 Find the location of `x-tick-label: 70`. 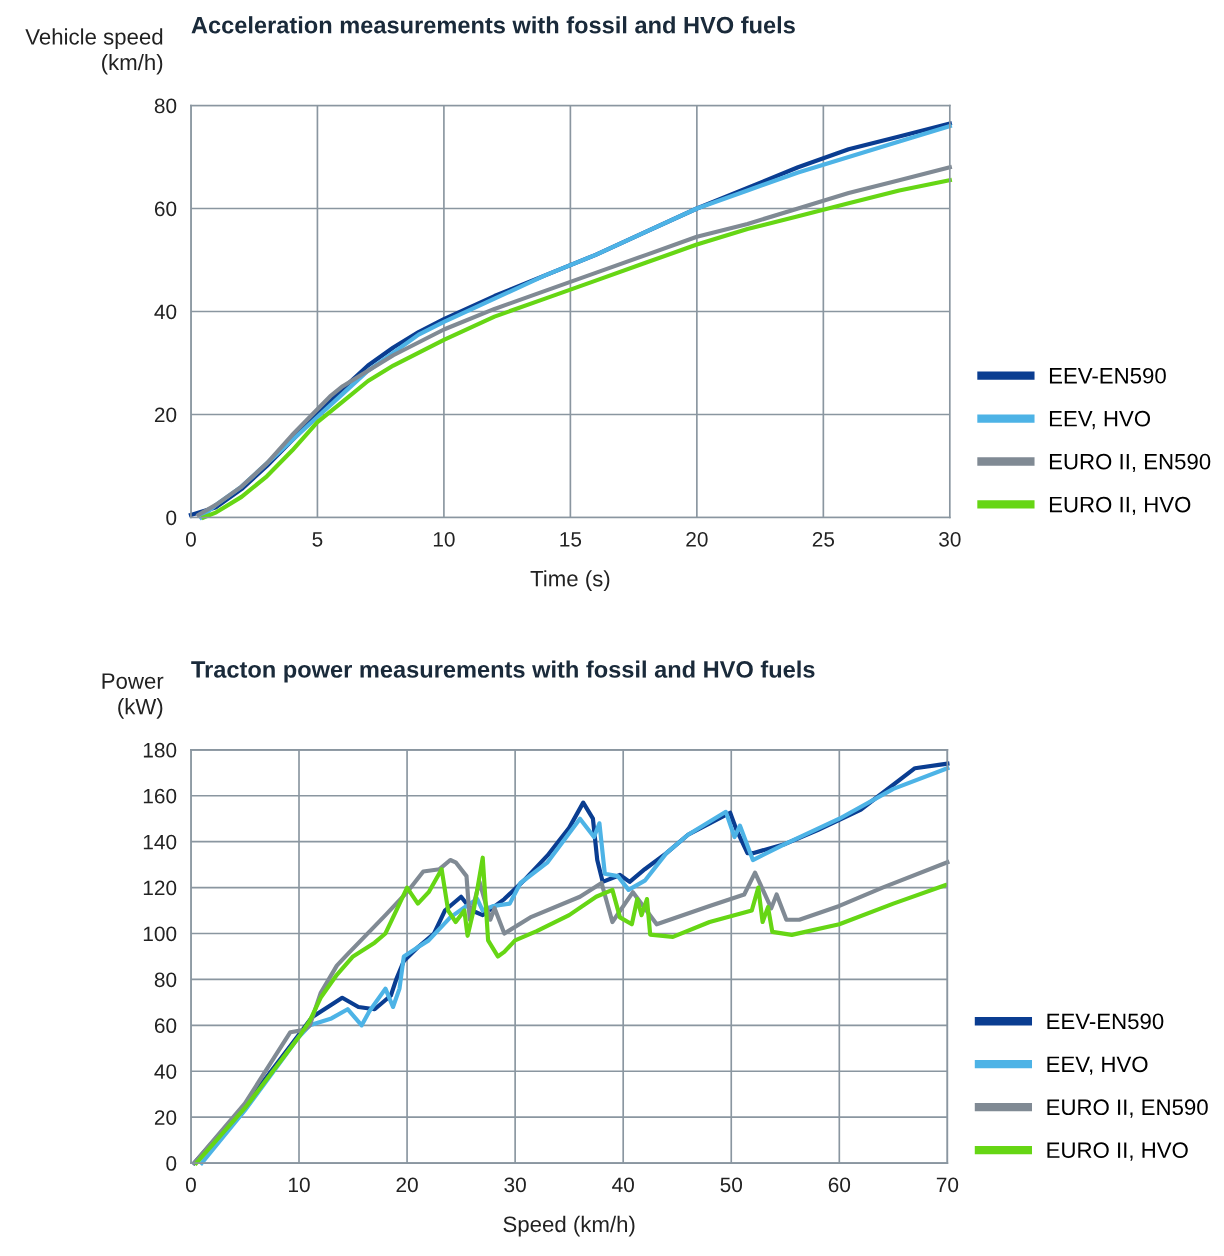

x-tick-label: 70 is located at coordinates (947, 1185).